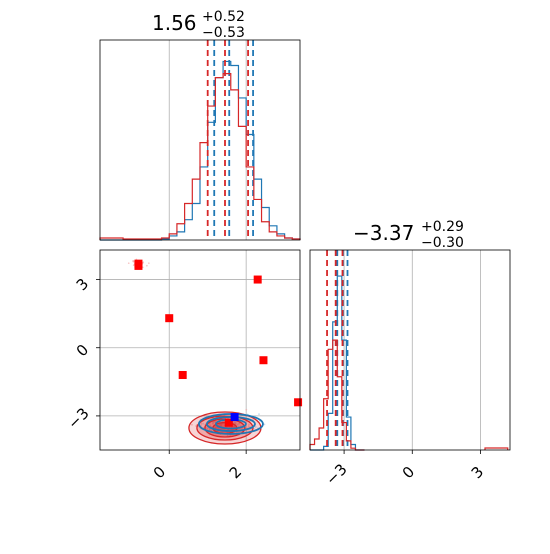 The image size is (550, 554). Describe the element at coordinates (223, 33) in the screenshot. I see `title-param-1-minus: −0.53` at that location.